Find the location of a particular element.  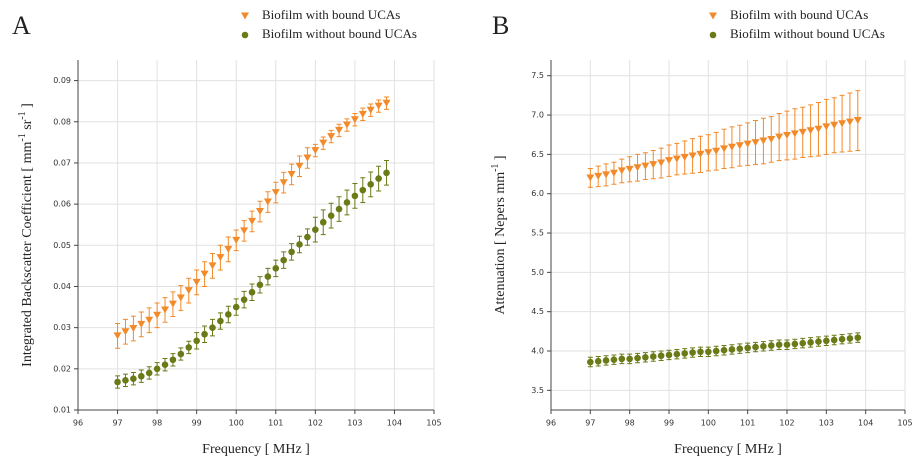

series is located at coordinates (724, 350).